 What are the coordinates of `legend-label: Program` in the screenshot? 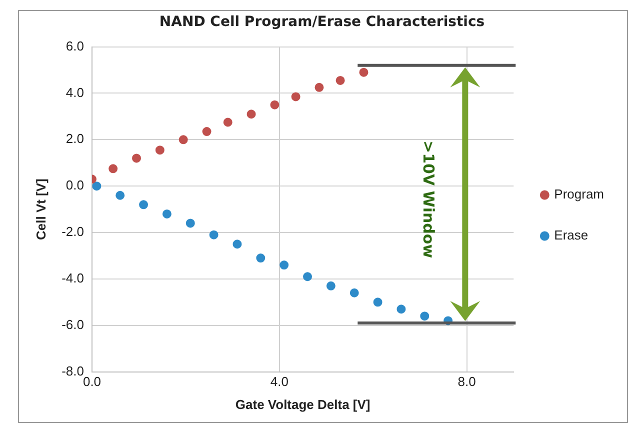 It's located at (579, 194).